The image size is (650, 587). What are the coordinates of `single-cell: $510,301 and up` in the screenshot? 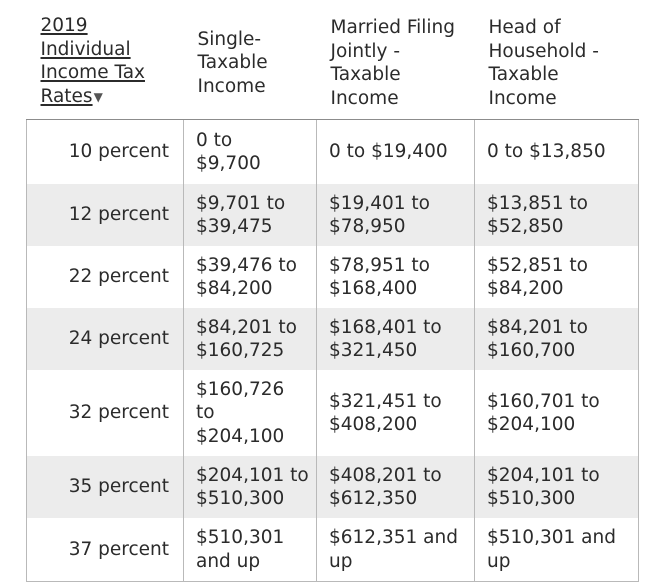 It's located at (250, 550).